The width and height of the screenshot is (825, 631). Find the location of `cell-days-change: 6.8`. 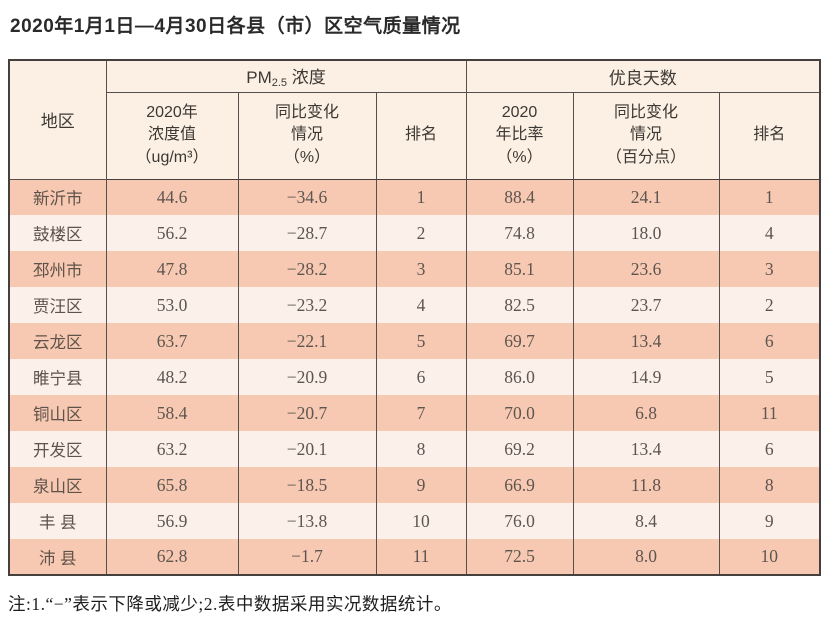

cell-days-change: 6.8 is located at coordinates (646, 413).